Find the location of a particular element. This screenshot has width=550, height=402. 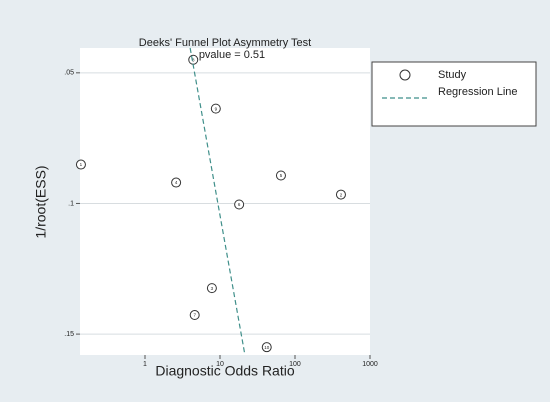

point-label: 5 is located at coordinates (281, 175).